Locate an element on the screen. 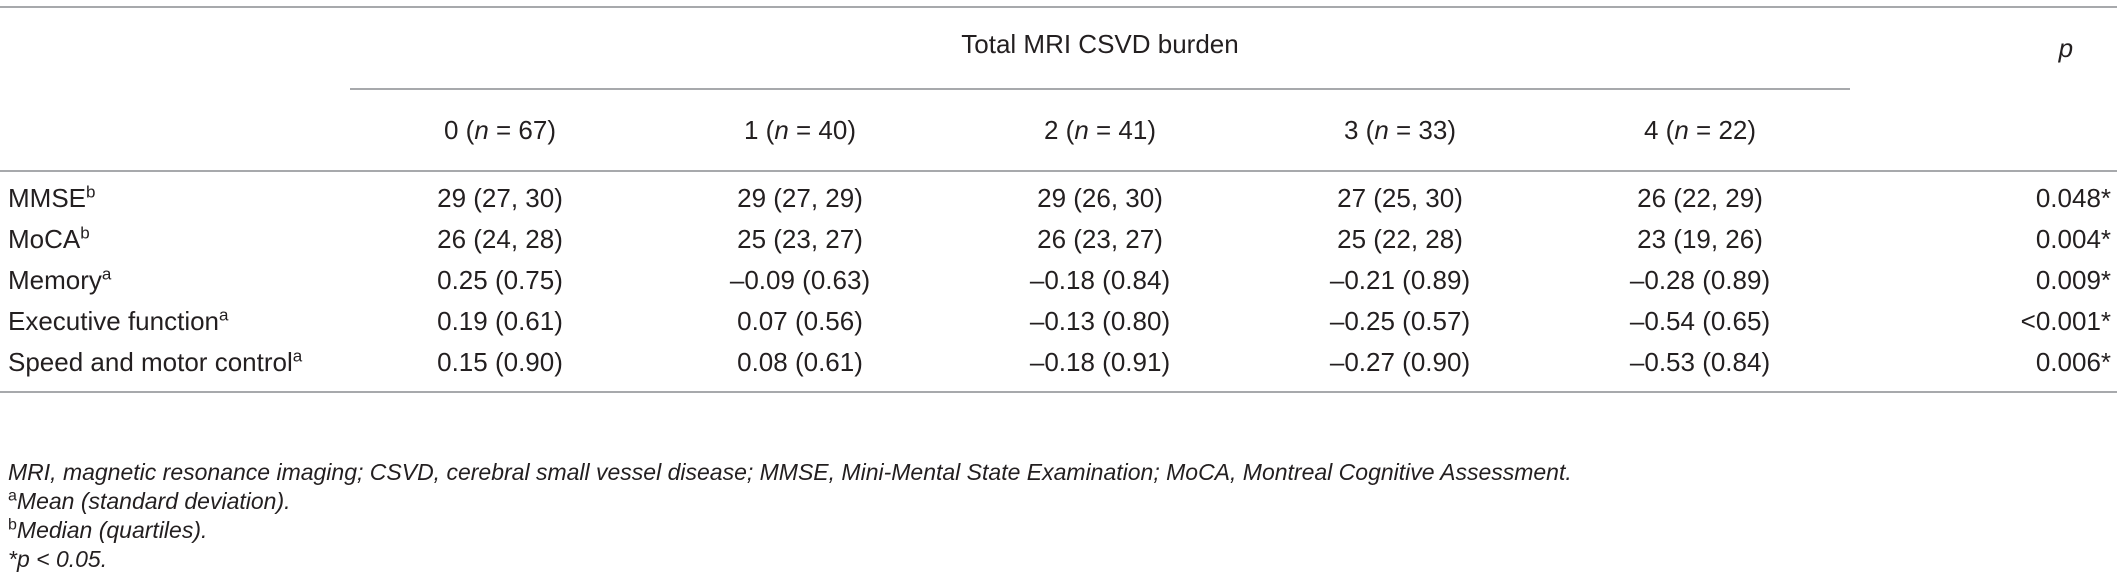 The width and height of the screenshot is (2117, 579). p-value: 0.009* is located at coordinates (2073, 280).